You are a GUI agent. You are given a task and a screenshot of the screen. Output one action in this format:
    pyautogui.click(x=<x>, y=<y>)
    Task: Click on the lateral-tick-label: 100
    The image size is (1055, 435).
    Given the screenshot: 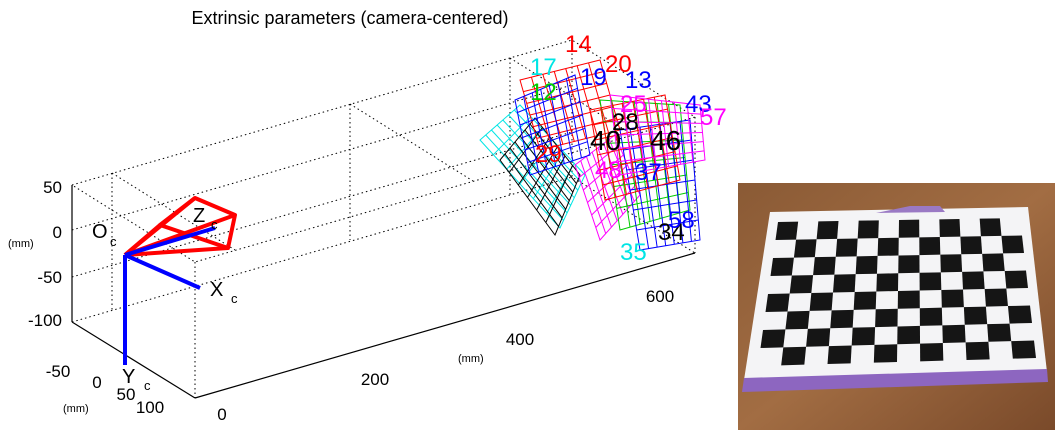 What is the action you would take?
    pyautogui.click(x=150, y=407)
    